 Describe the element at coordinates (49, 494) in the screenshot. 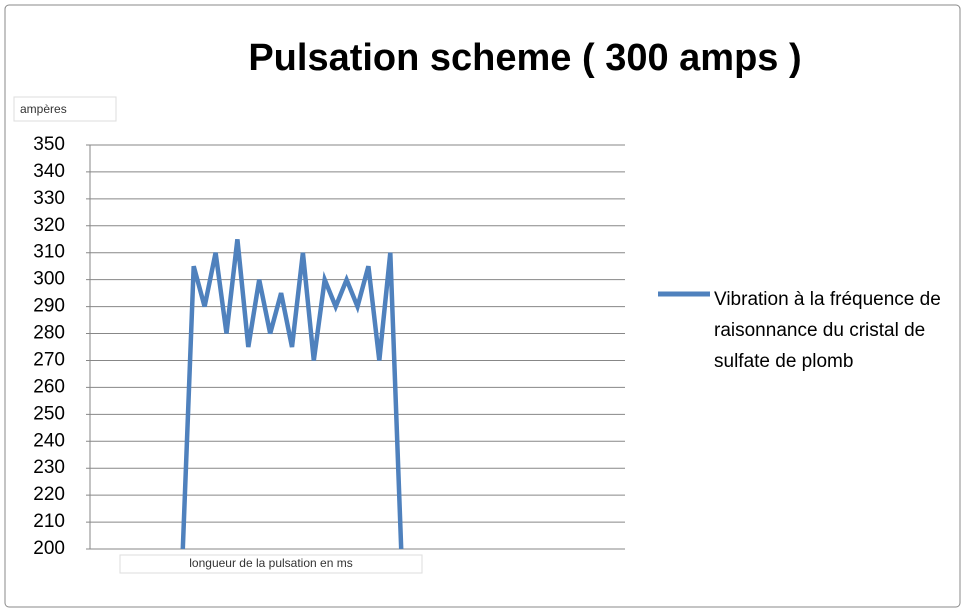

I see `y-tick-label: 220` at that location.